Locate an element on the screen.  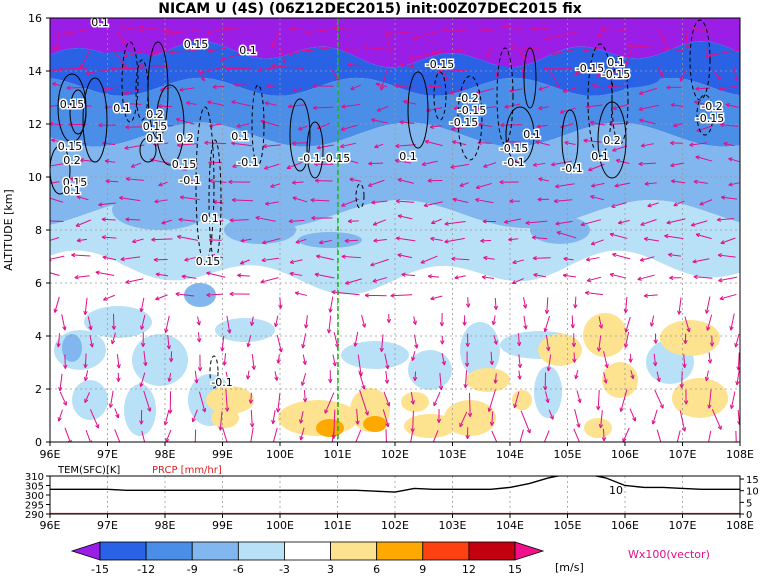
prcp-y-tick-label: 10 is located at coordinates (752, 492).